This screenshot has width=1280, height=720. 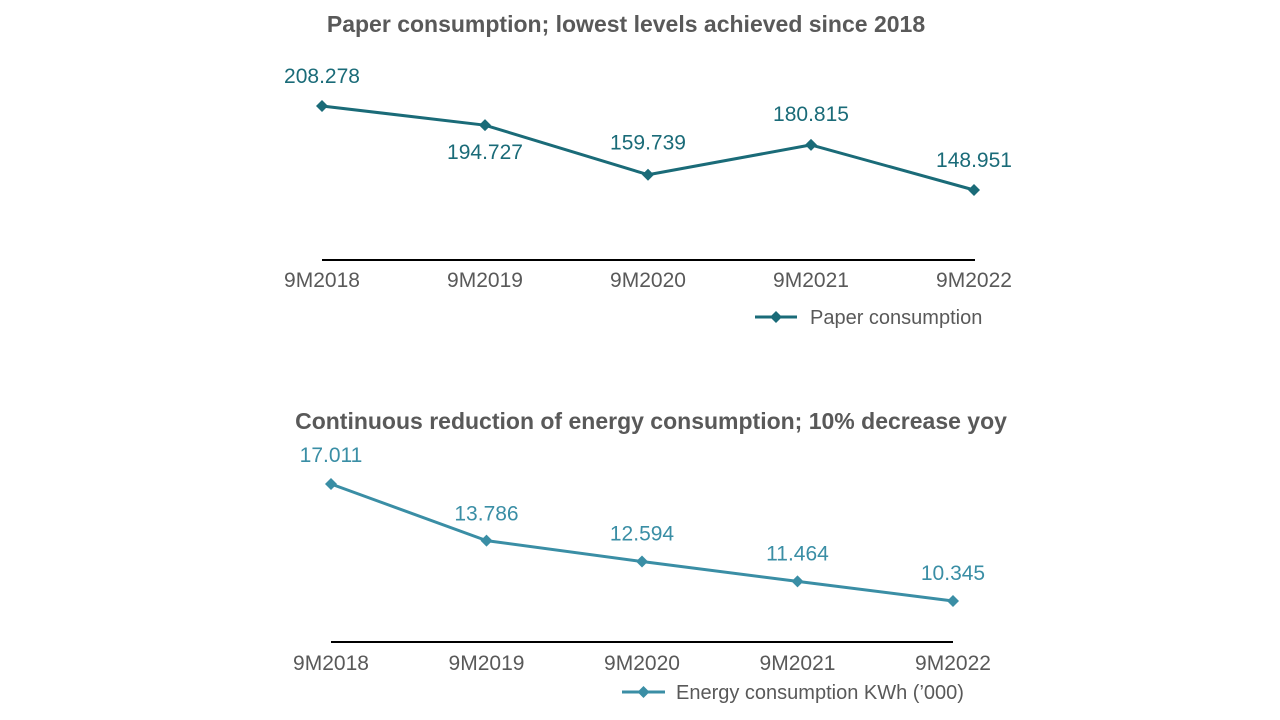 I want to click on legend-label: Energy consumption KWh (’000), so click(x=820, y=693).